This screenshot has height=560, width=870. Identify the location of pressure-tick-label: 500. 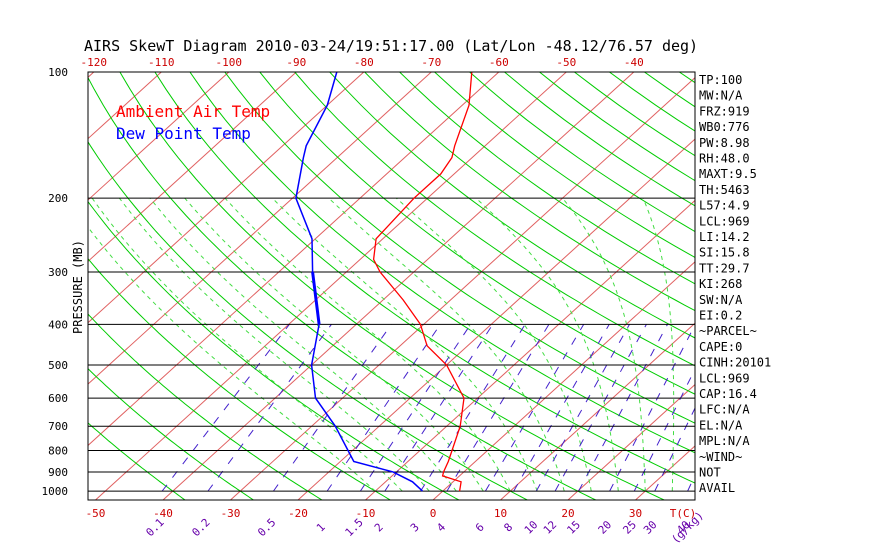
(58, 365).